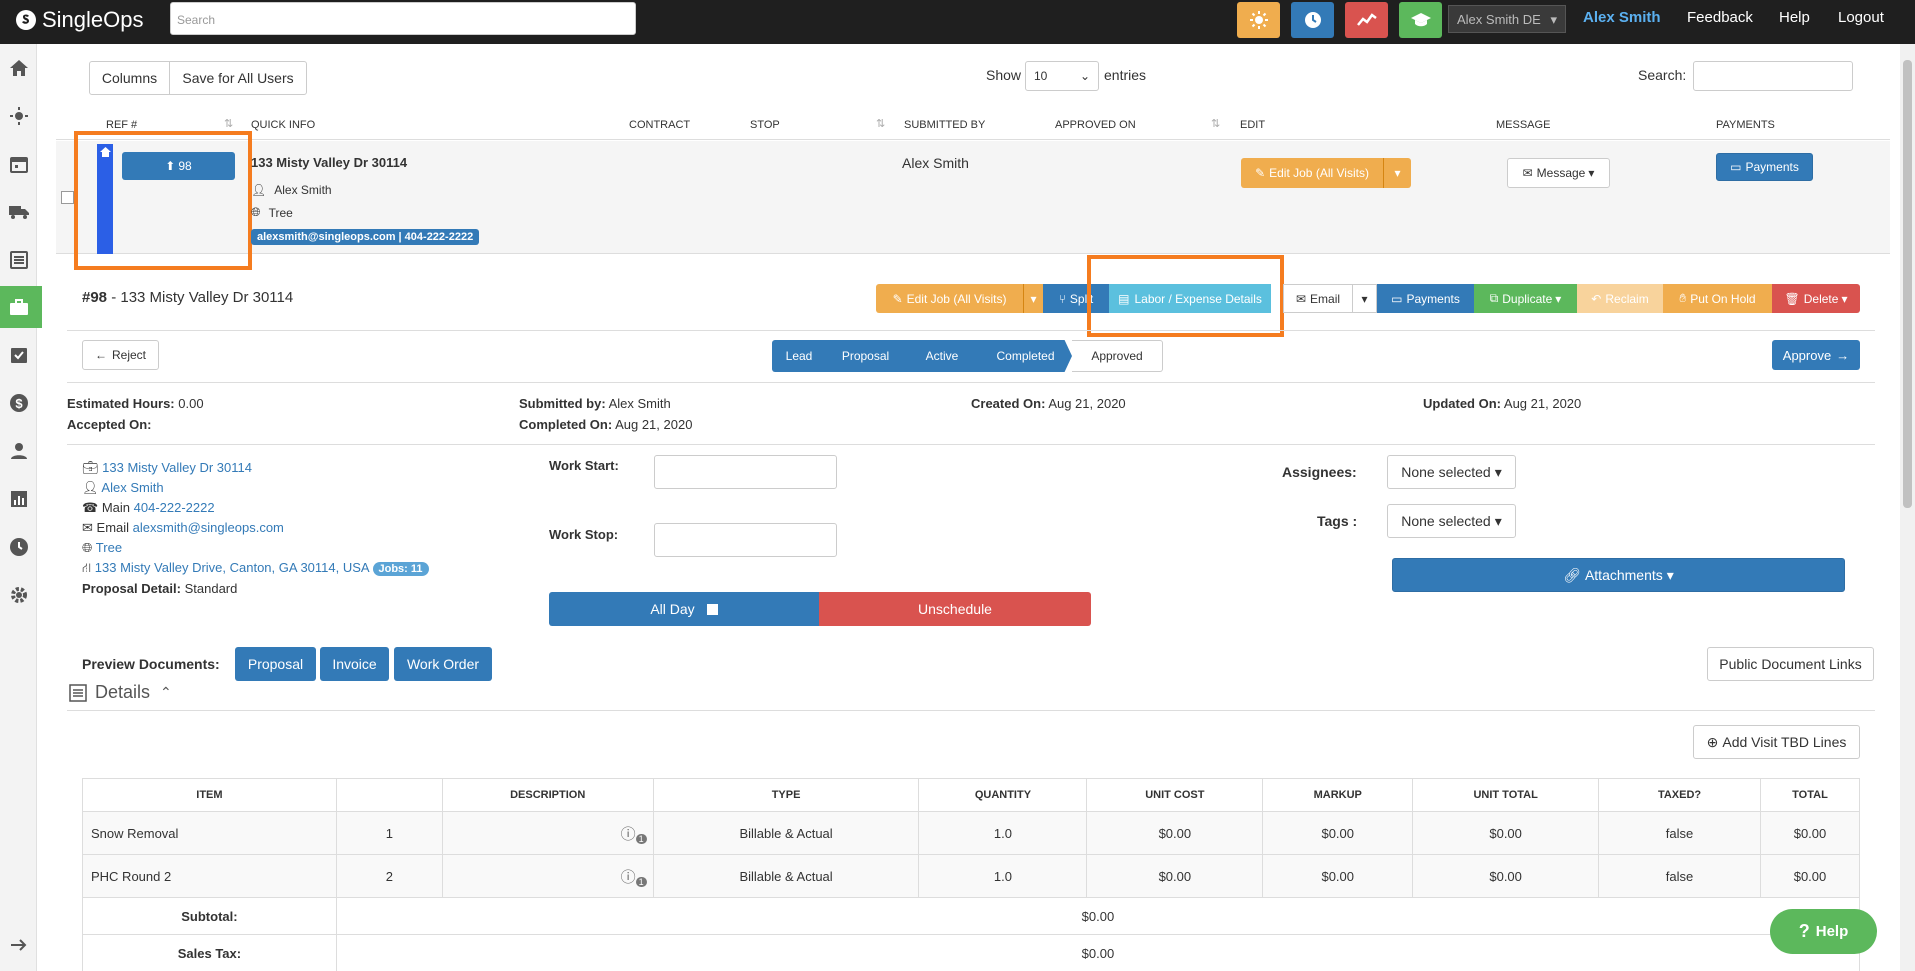  What do you see at coordinates (1717, 298) in the screenshot?
I see `put-on-hold-button: ✋︎ Put On Hold` at bounding box center [1717, 298].